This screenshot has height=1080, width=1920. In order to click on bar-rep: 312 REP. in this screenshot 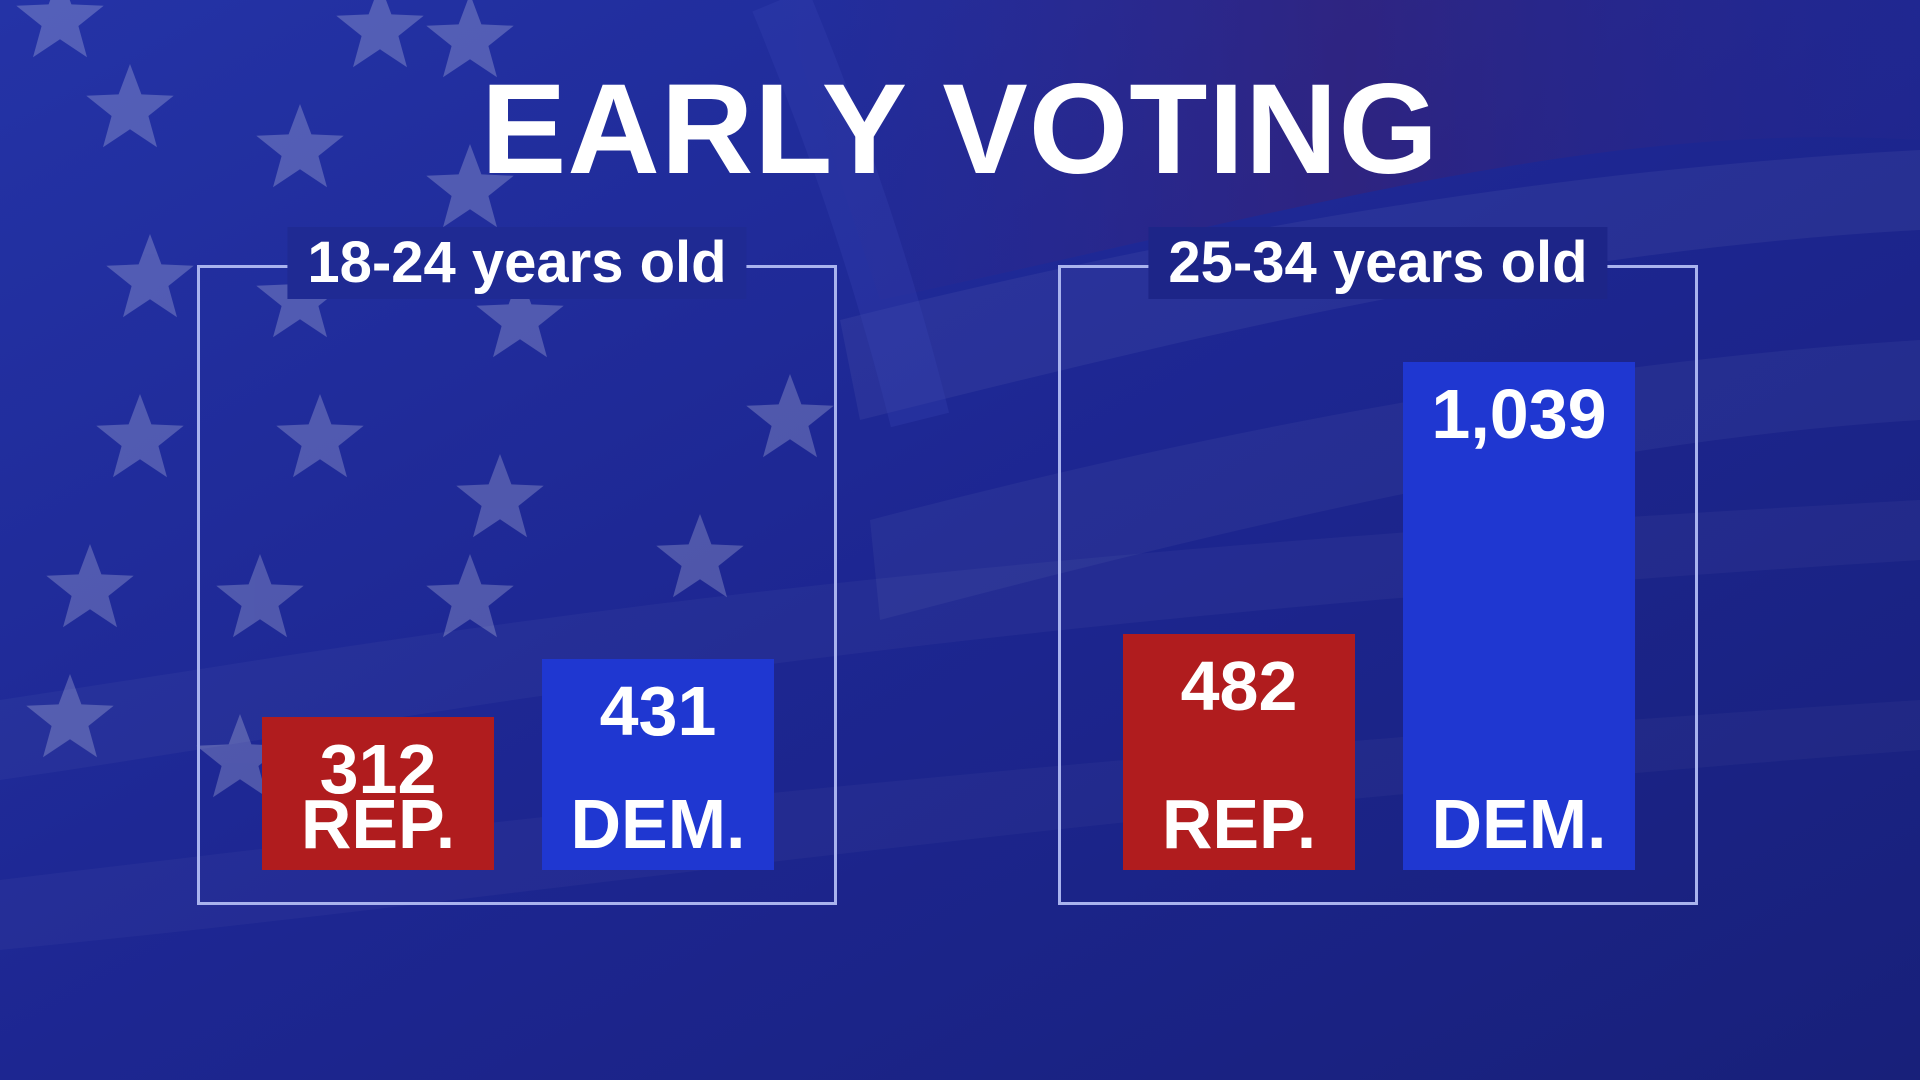, I will do `click(378, 793)`.